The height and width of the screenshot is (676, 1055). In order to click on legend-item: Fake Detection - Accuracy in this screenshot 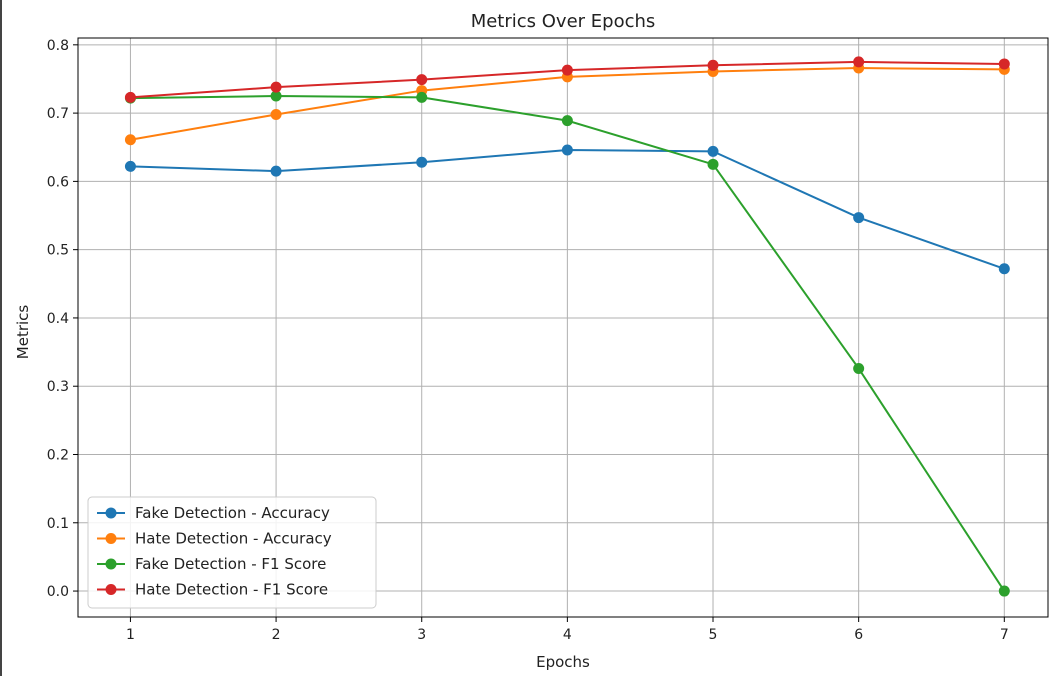, I will do `click(213, 513)`.